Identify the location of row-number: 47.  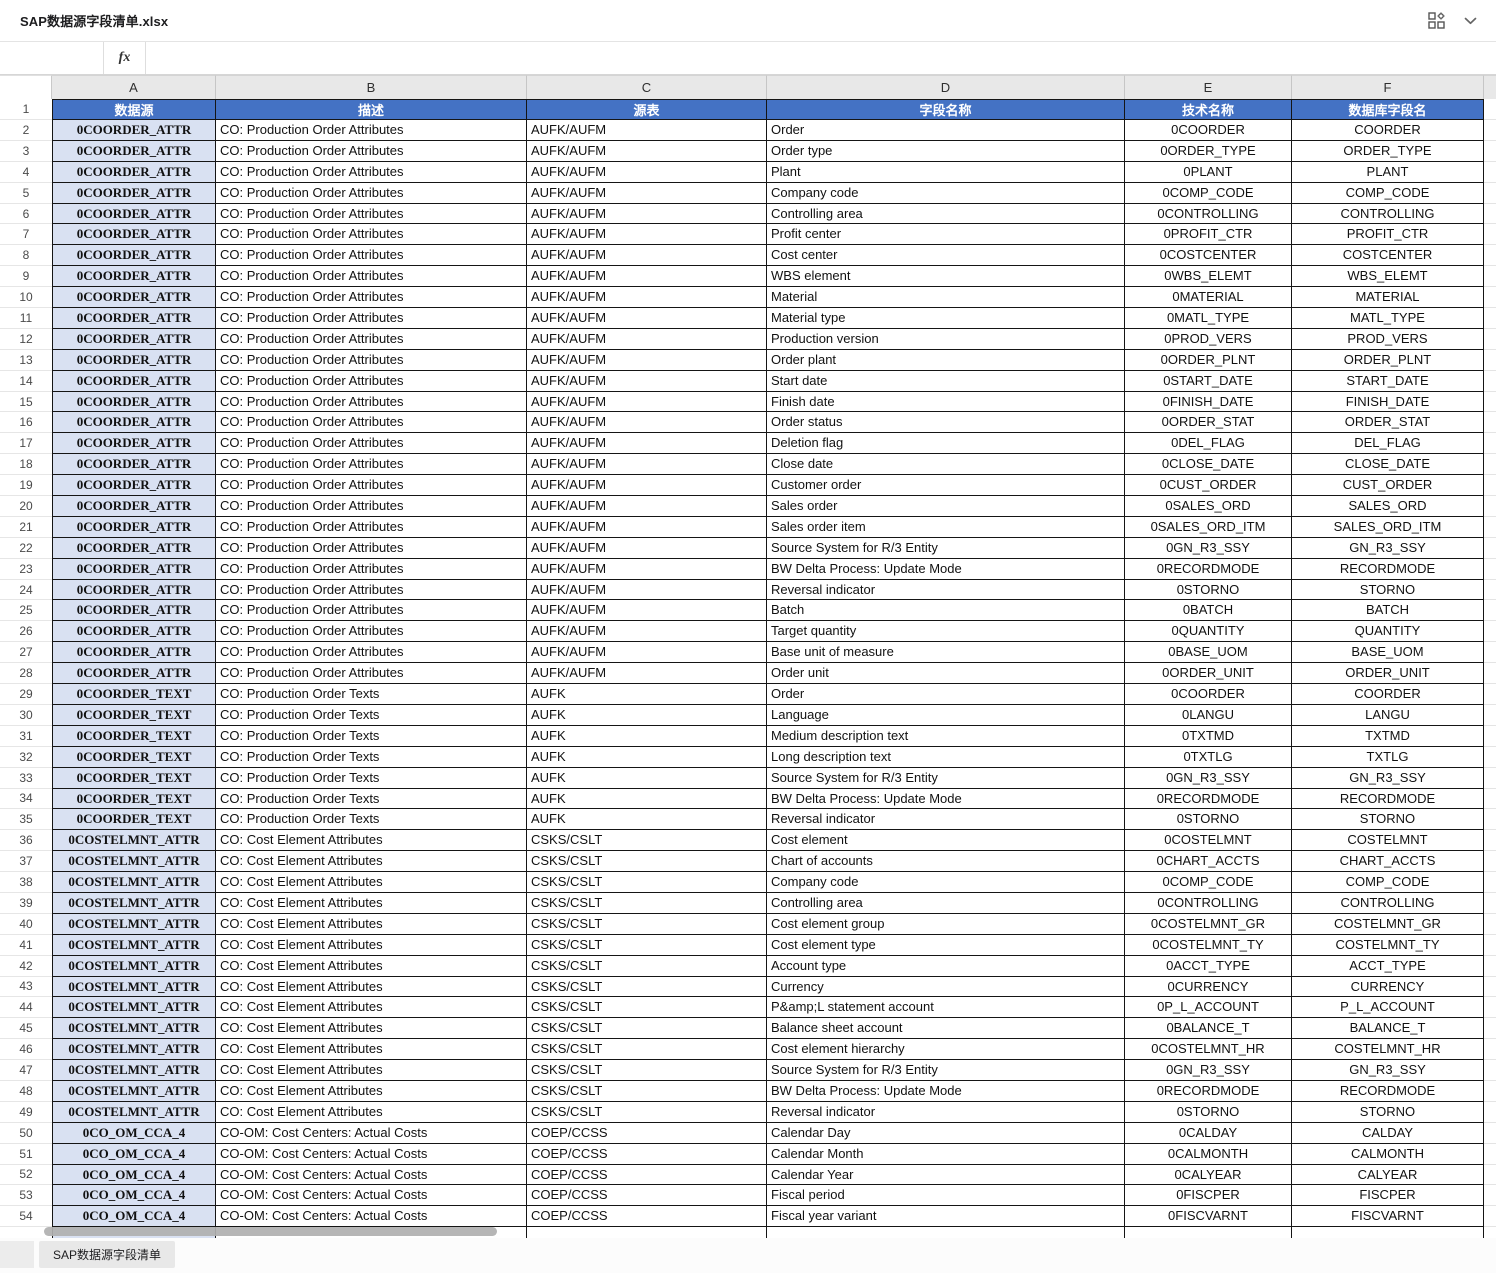
(26, 1070).